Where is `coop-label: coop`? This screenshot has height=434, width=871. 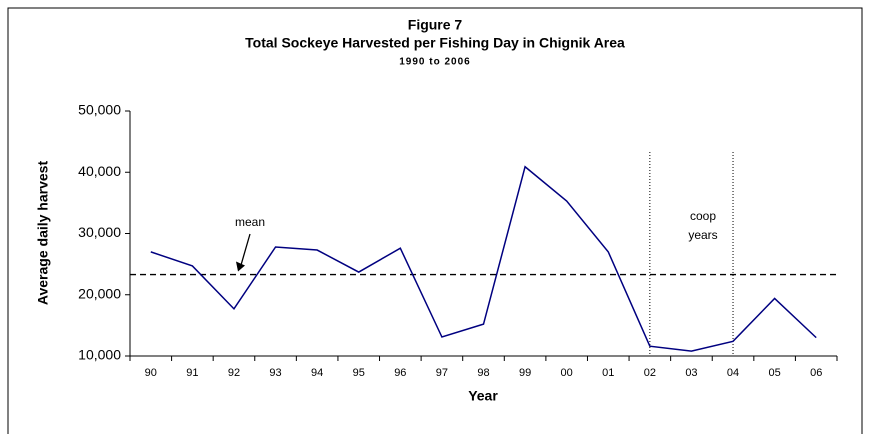 coop-label: coop is located at coordinates (703, 216).